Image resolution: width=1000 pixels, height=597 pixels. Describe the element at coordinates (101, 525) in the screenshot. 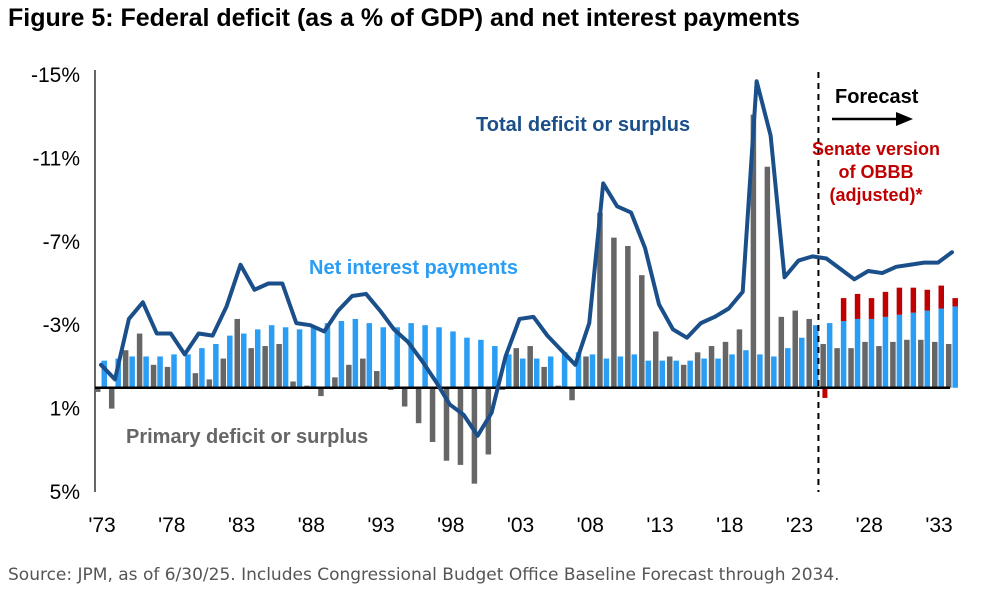

I see `x-tick-label: '73` at that location.